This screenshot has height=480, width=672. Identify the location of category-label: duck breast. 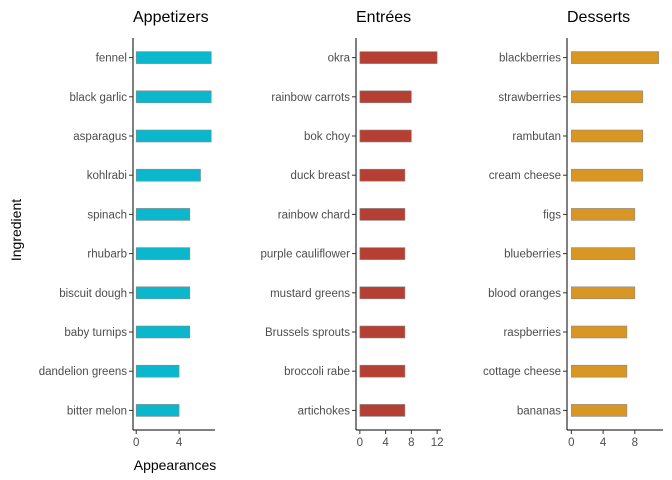
(321, 176).